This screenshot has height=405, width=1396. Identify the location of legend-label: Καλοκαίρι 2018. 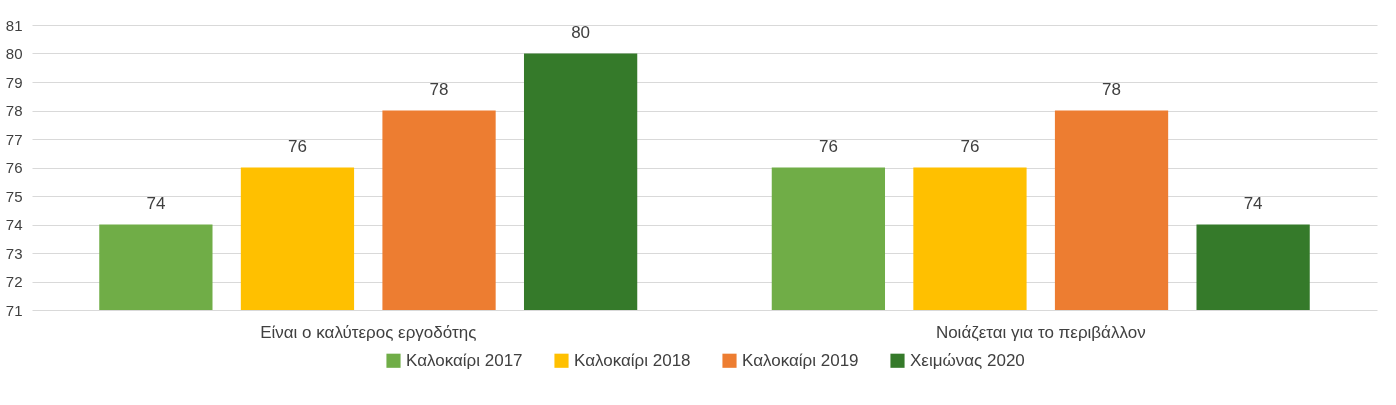
(632, 360).